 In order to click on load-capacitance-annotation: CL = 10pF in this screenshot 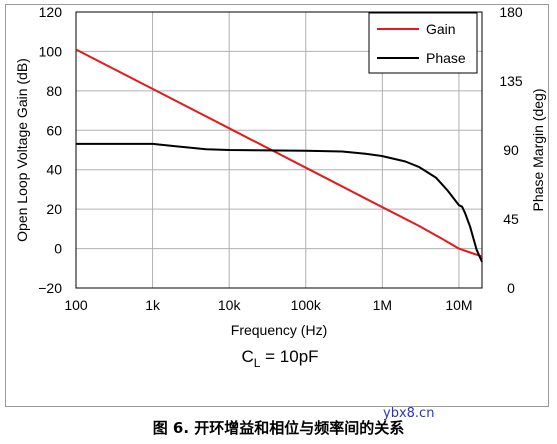, I will do `click(279, 358)`.